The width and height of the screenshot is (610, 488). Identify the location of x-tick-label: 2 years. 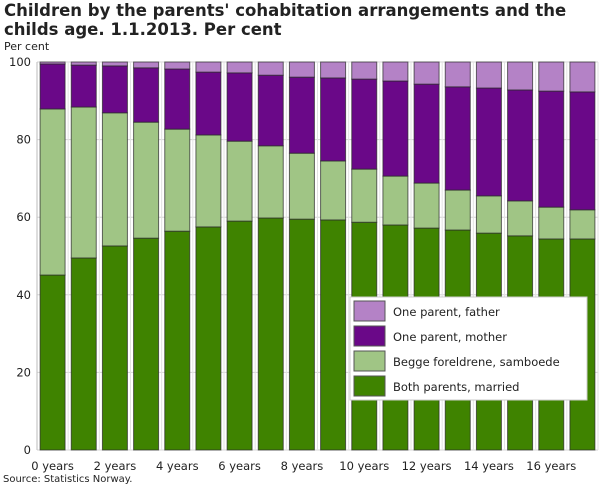
(115, 466).